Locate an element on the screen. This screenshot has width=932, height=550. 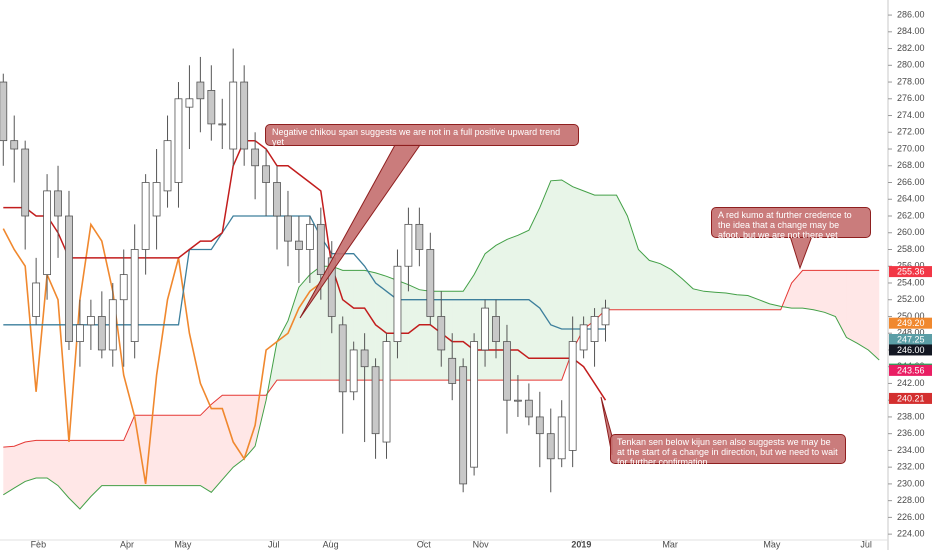
price-tag-label: 243.56 is located at coordinates (911, 370).